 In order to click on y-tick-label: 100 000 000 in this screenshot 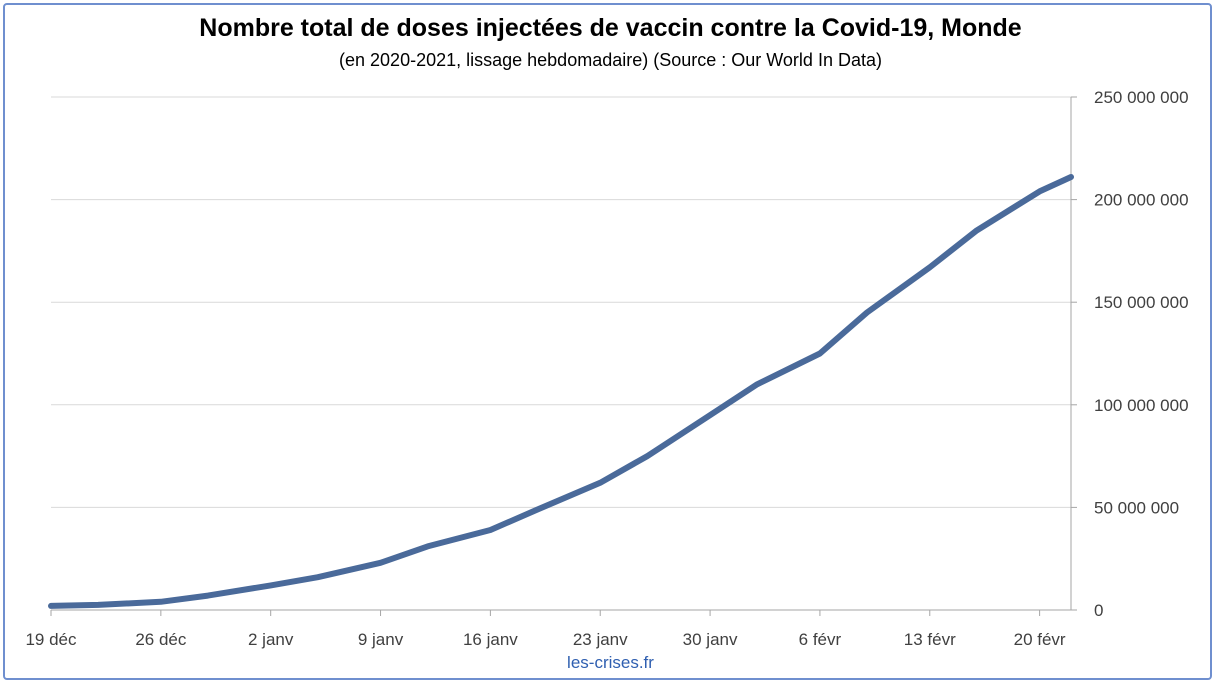, I will do `click(1141, 405)`.